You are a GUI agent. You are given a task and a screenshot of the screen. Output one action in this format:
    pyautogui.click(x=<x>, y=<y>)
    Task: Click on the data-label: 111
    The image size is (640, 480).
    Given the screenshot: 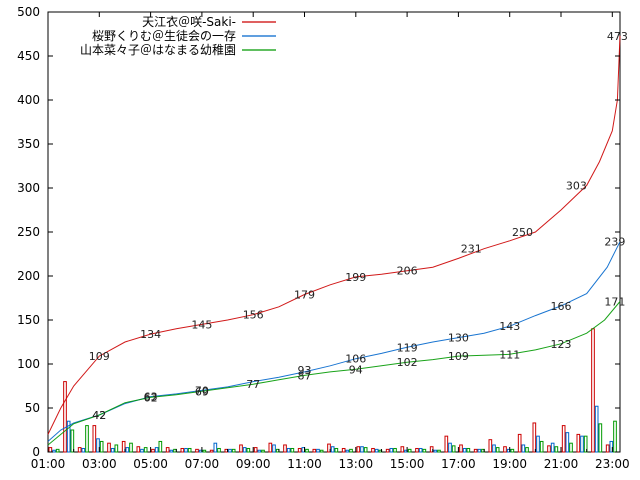 What is the action you would take?
    pyautogui.click(x=509, y=354)
    